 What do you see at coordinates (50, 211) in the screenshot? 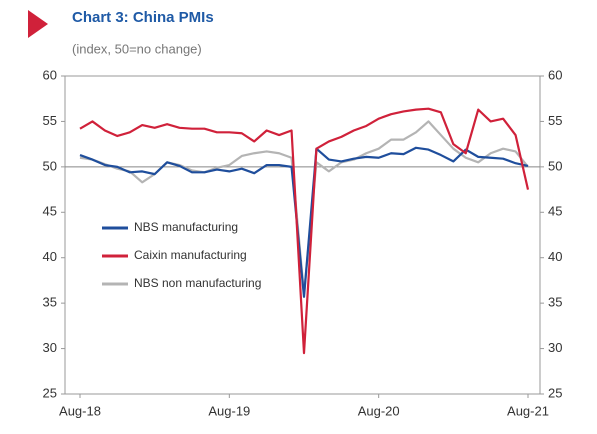
I see `y-tick-label: 45` at bounding box center [50, 211].